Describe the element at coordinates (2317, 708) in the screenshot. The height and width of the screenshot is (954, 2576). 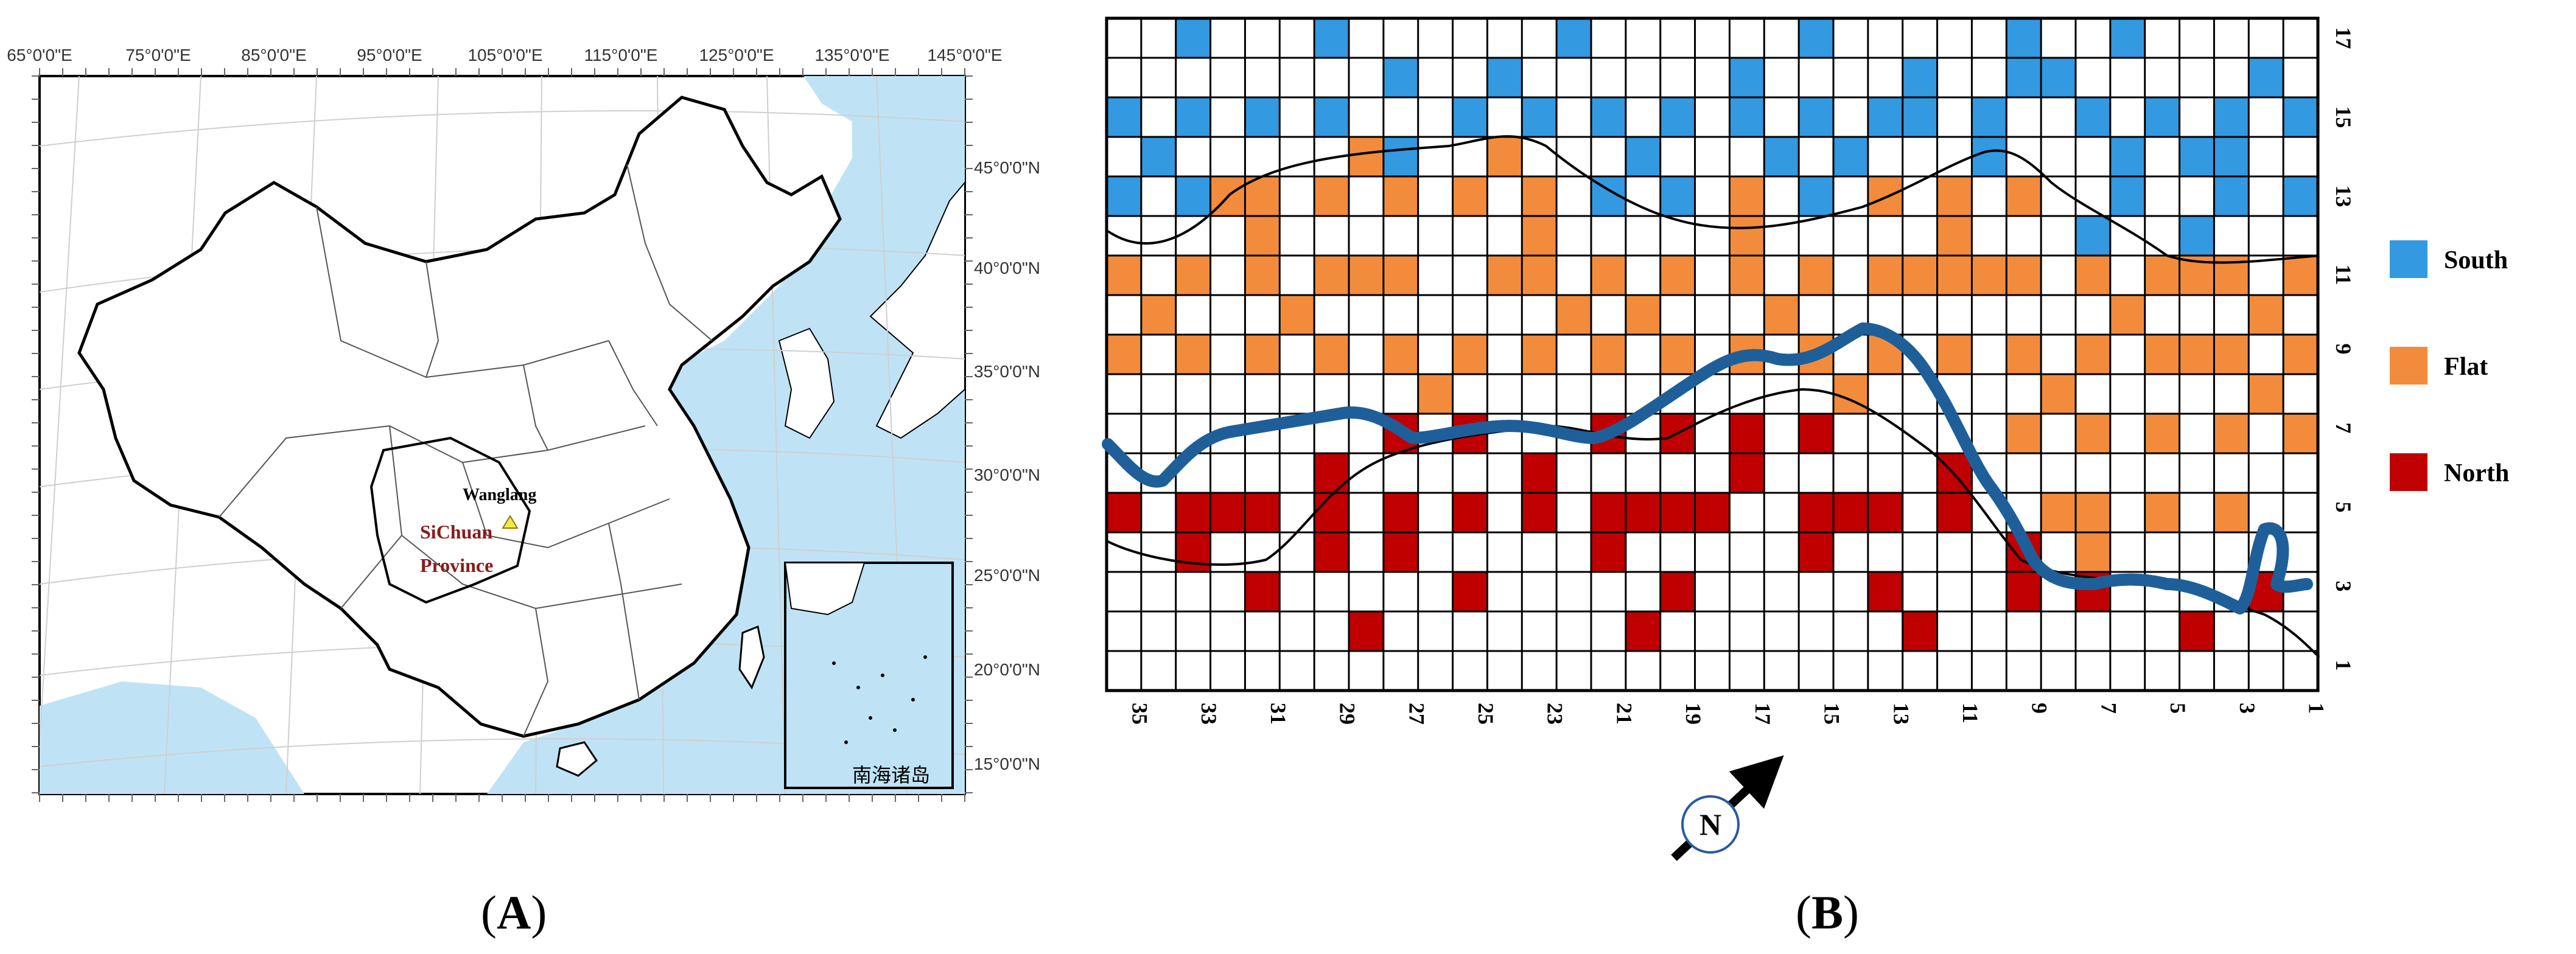
I see `x-tick-label: 1` at that location.